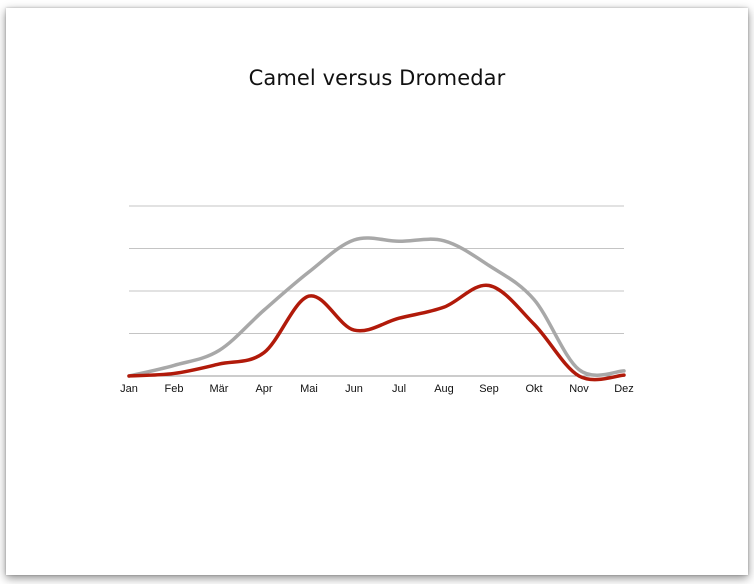 The width and height of the screenshot is (754, 584). I want to click on x-tick-label: Apr, so click(263, 389).